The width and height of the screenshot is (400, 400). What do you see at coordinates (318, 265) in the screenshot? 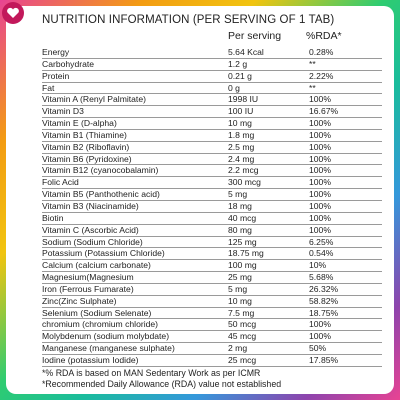
I see `rda-percent: 10%` at bounding box center [318, 265].